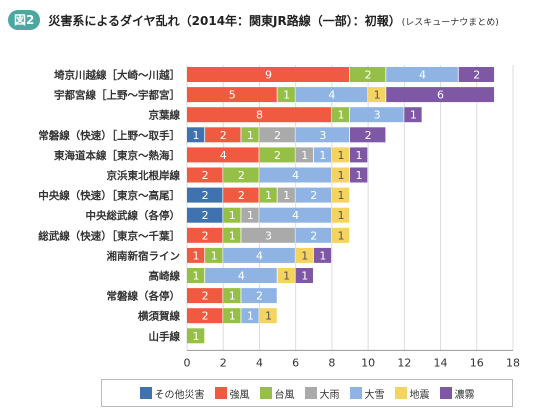 This screenshot has height=420, width=545. Describe the element at coordinates (232, 95) in the screenshot. I see `bar-value-label: 5` at that location.